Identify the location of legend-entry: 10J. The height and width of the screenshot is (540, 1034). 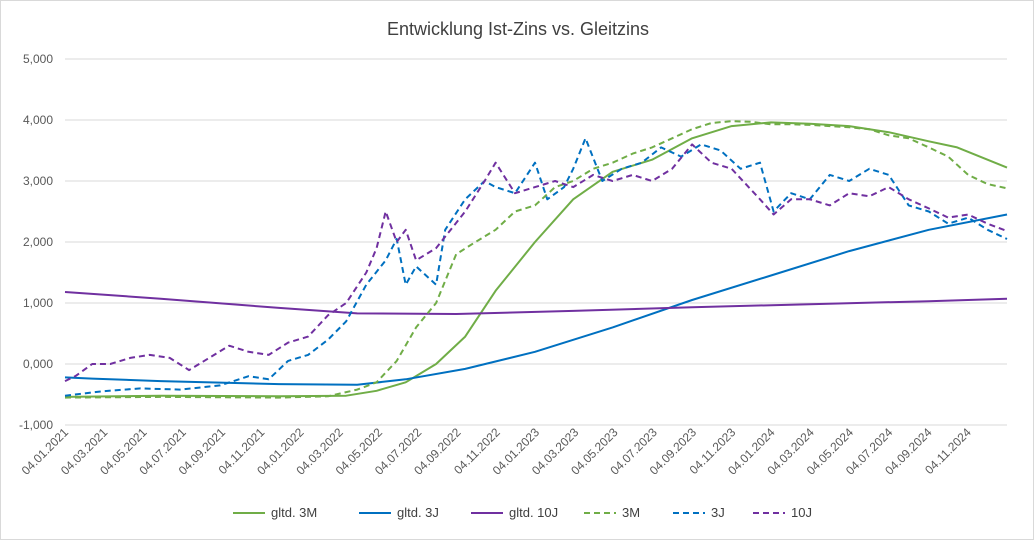
(801, 512).